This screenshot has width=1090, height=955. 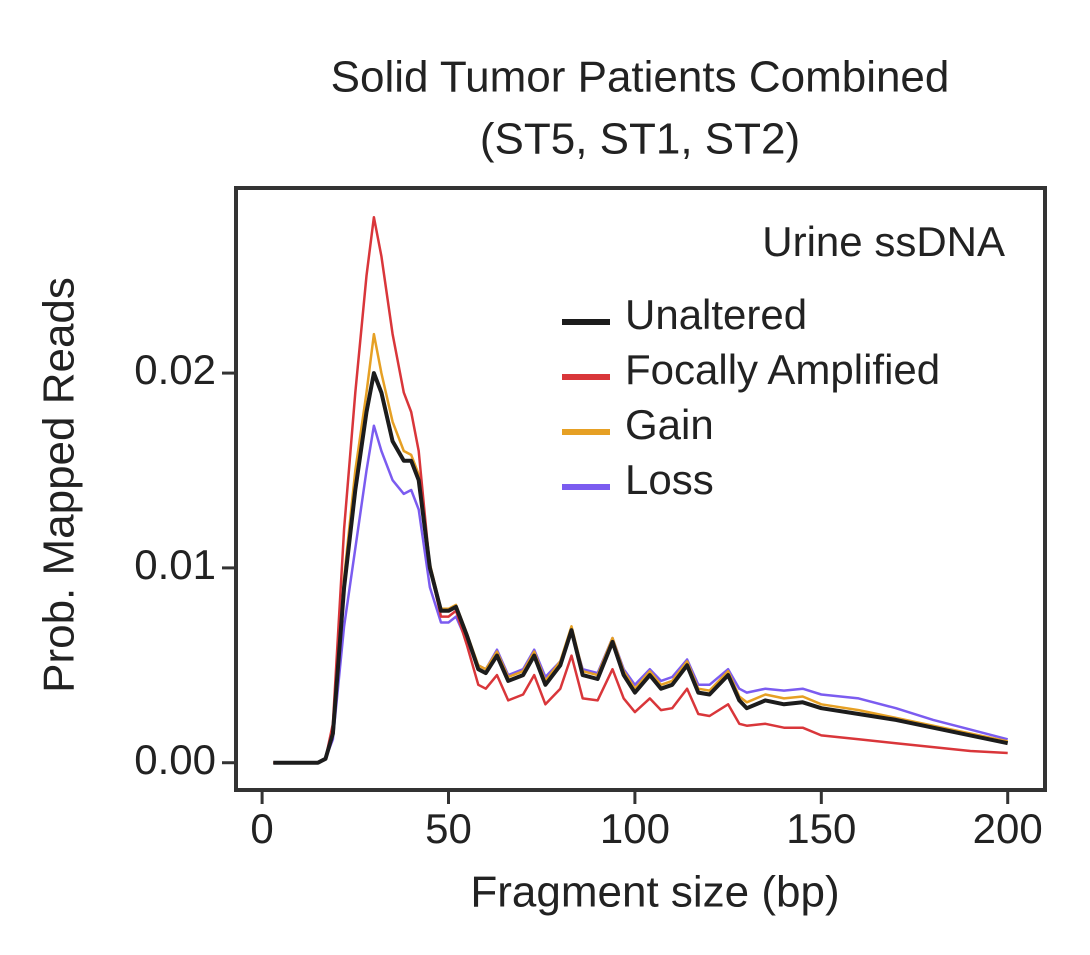 What do you see at coordinates (640, 77) in the screenshot?
I see `chart-title: Solid Tumor Patients Combined` at bounding box center [640, 77].